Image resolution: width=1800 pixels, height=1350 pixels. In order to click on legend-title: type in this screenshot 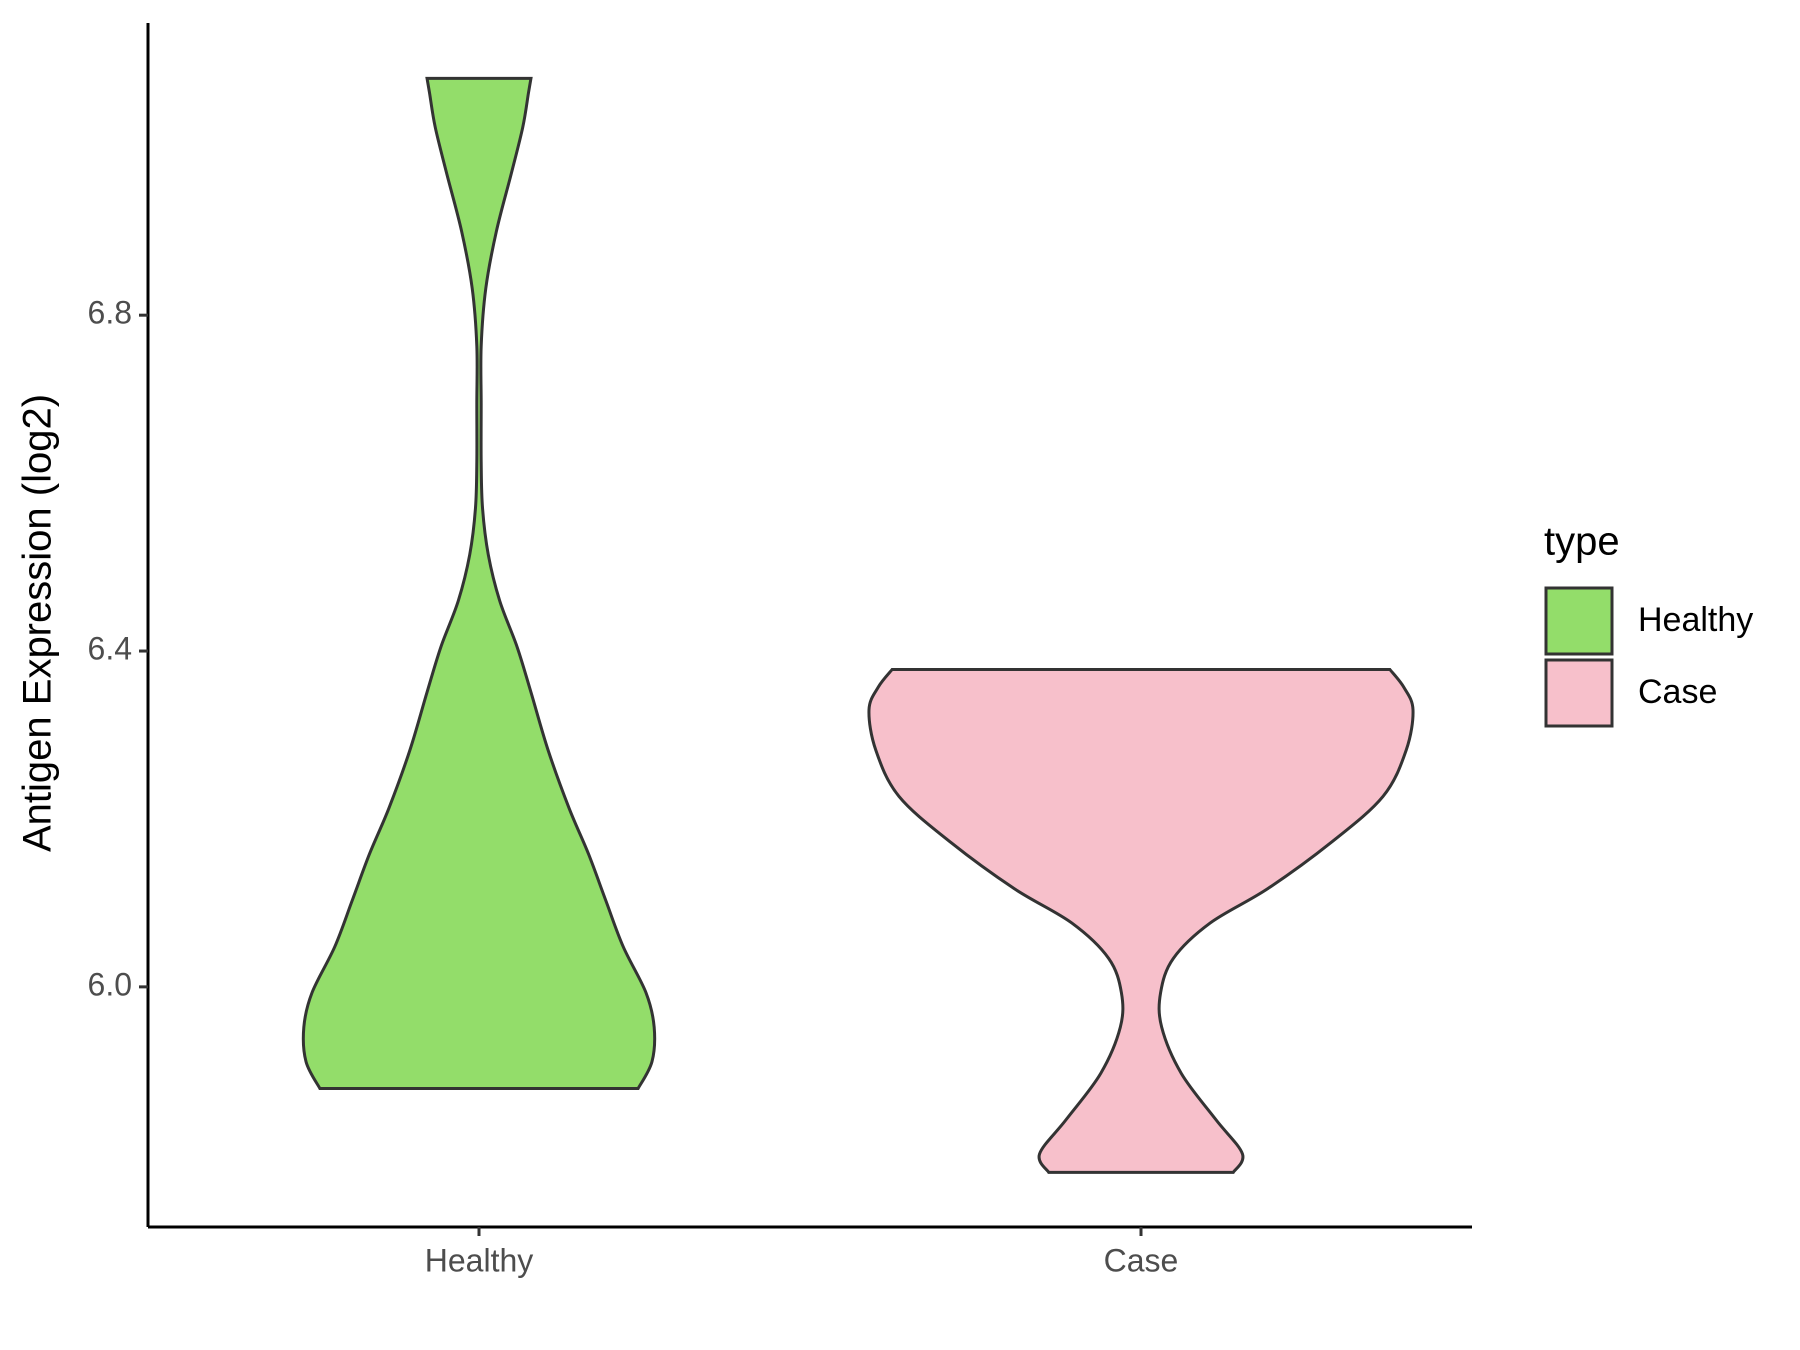, I will do `click(1582, 542)`.